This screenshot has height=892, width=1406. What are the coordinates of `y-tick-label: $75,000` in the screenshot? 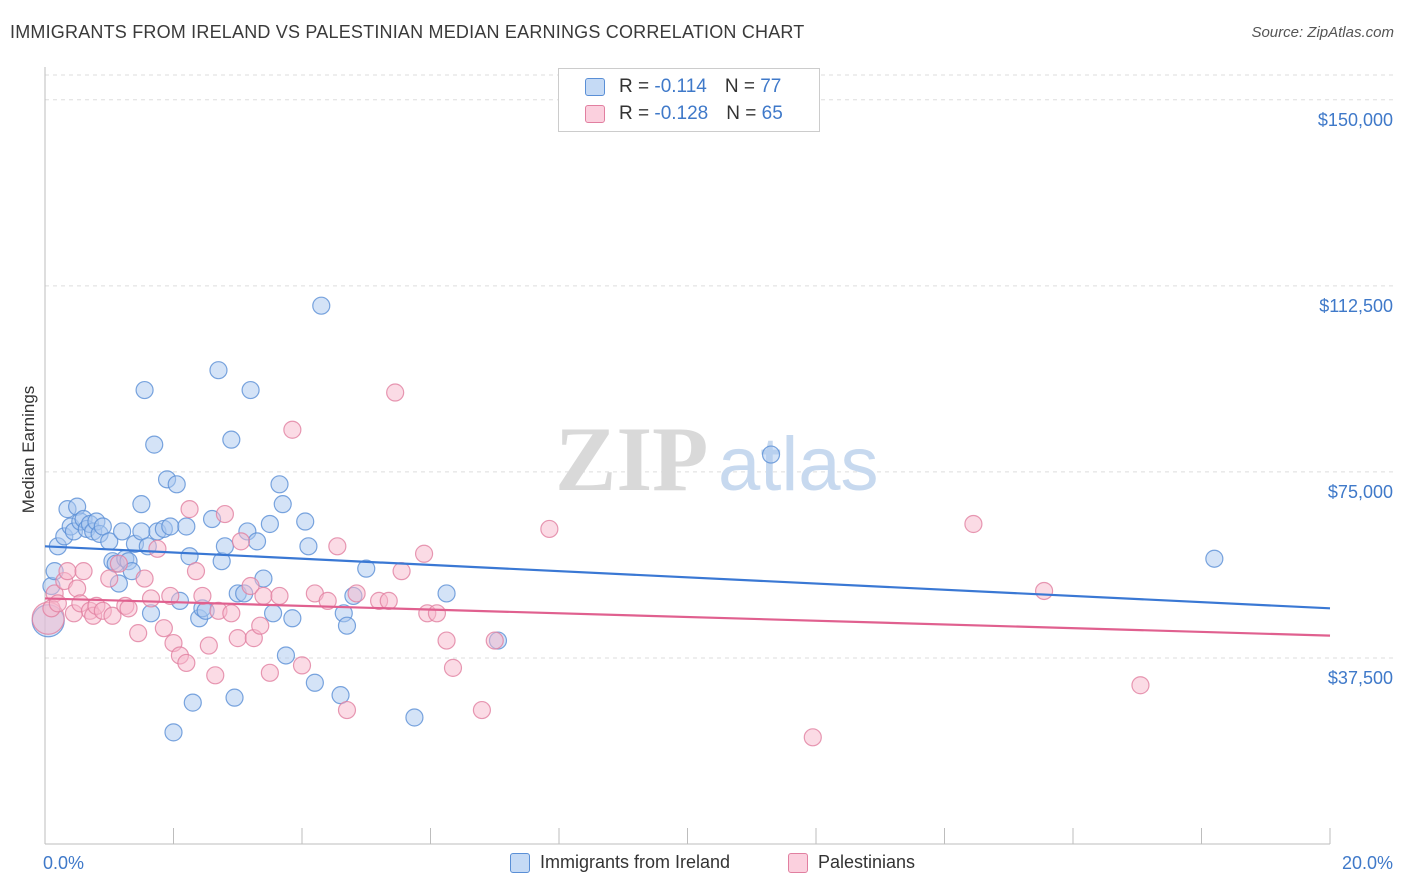 It's located at (1360, 492).